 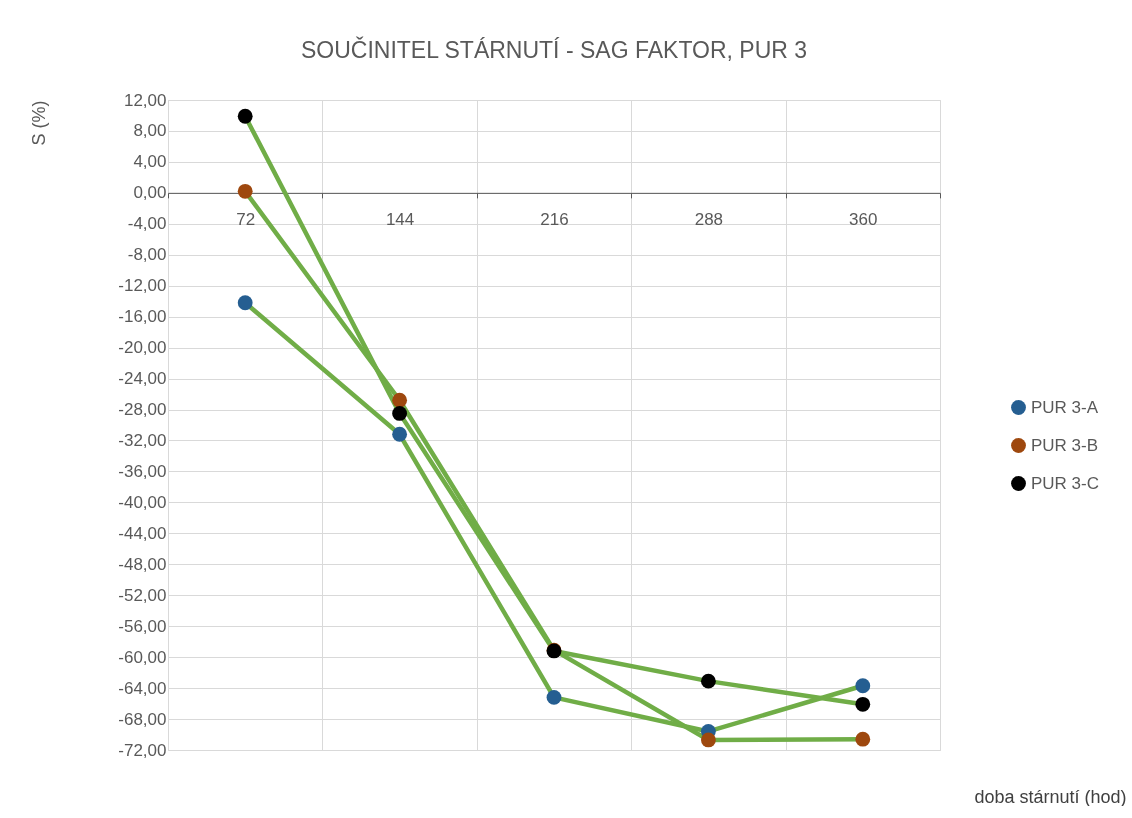 I want to click on y-tick-label: -68,00, so click(x=142, y=719).